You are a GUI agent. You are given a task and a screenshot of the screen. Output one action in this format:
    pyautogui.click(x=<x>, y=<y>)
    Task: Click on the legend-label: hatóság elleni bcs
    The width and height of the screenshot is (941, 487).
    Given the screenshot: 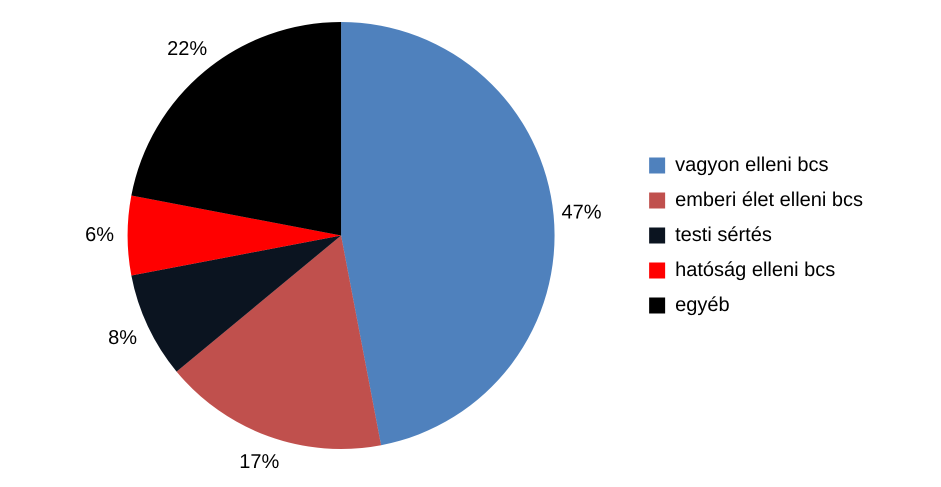 What is the action you would take?
    pyautogui.click(x=755, y=270)
    